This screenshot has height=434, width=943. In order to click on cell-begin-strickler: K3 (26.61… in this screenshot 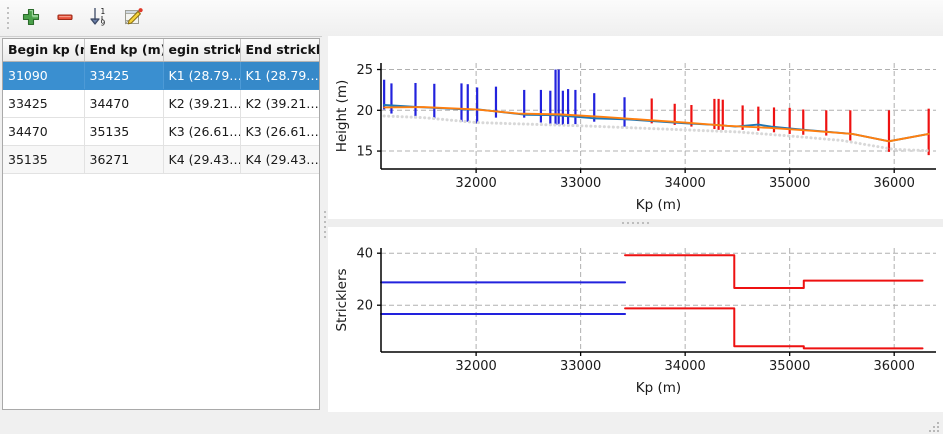, I will do `click(202, 131)`.